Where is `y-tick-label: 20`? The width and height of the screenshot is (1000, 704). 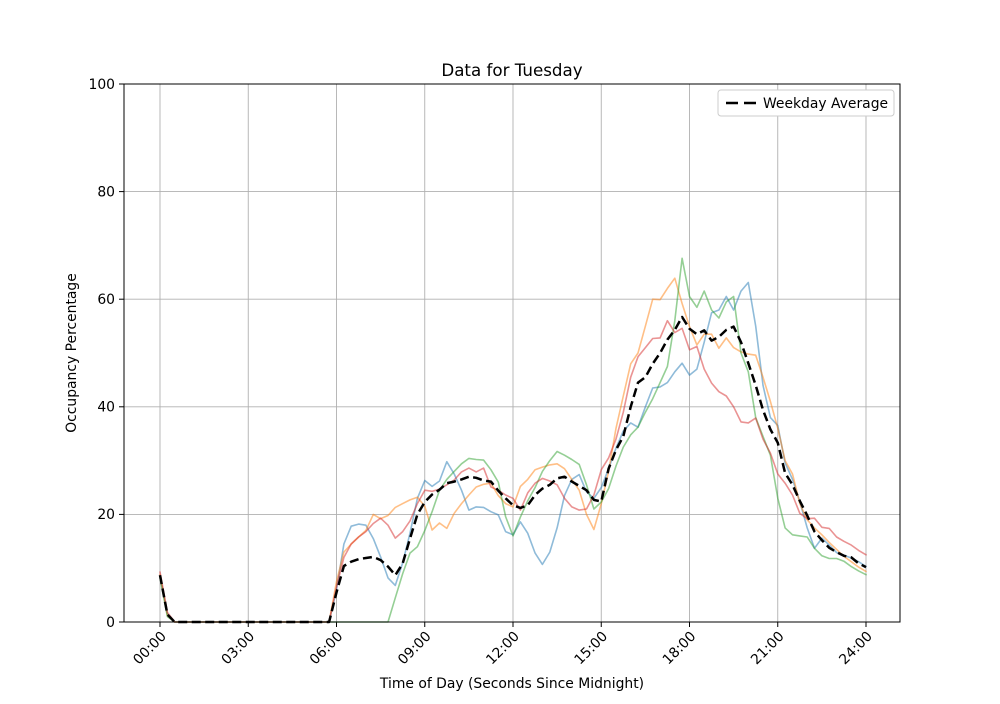
y-tick-label: 20 is located at coordinates (106, 515).